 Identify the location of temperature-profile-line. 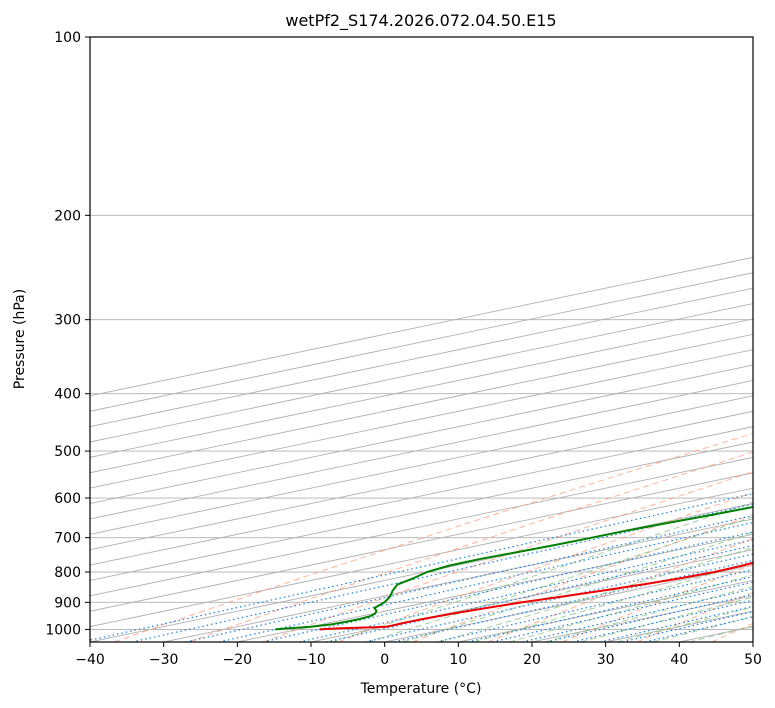
(536, 596).